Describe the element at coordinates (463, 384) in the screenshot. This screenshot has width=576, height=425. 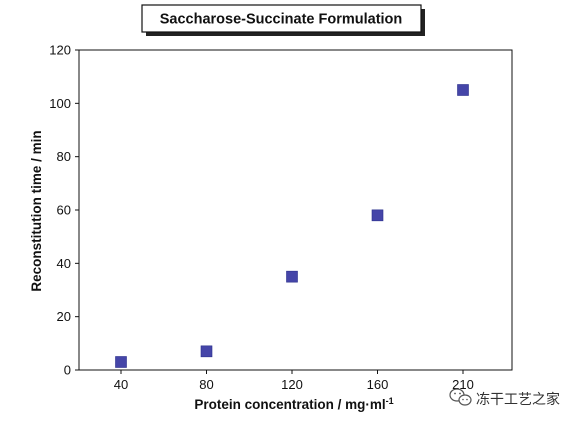
I see `x-tick-label: 210` at that location.